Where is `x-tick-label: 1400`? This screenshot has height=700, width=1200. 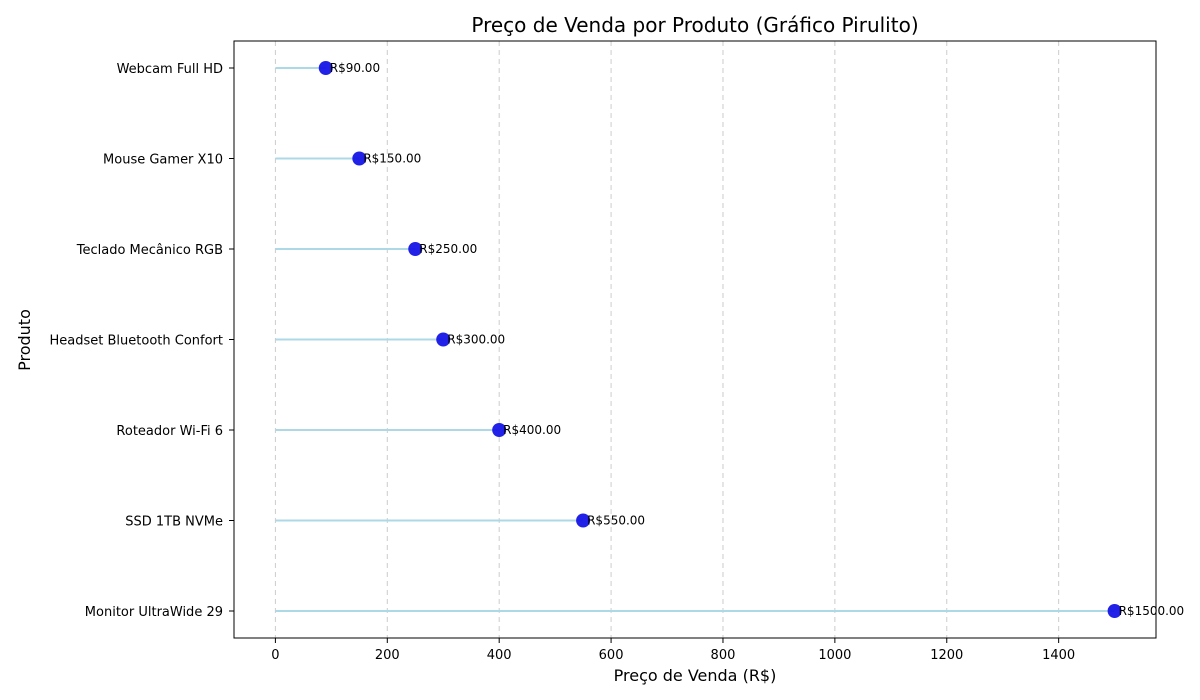
x-tick-label: 1400 is located at coordinates (1058, 655).